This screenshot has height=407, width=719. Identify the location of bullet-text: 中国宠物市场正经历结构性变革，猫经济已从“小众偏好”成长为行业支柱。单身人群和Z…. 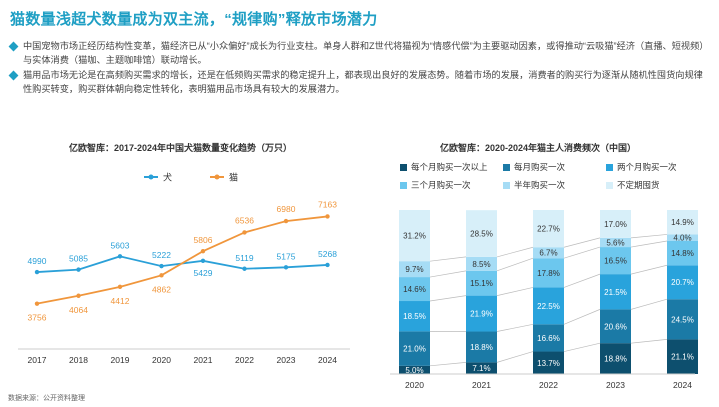
(366, 53).